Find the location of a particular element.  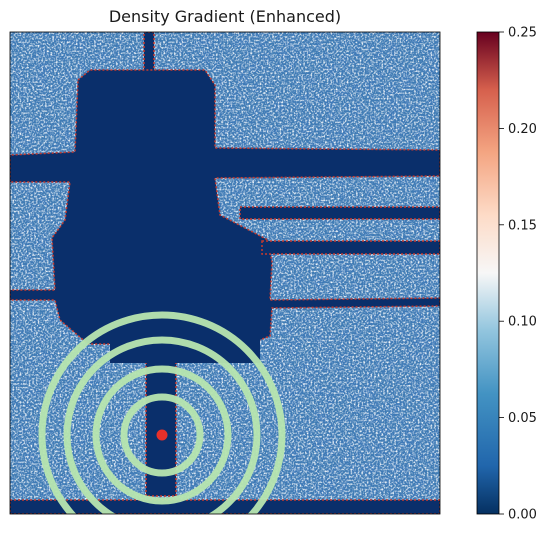

colorbar-ticks: 0.00 0.05 0.10 0.15 0.20 0.25 is located at coordinates (518, 274).